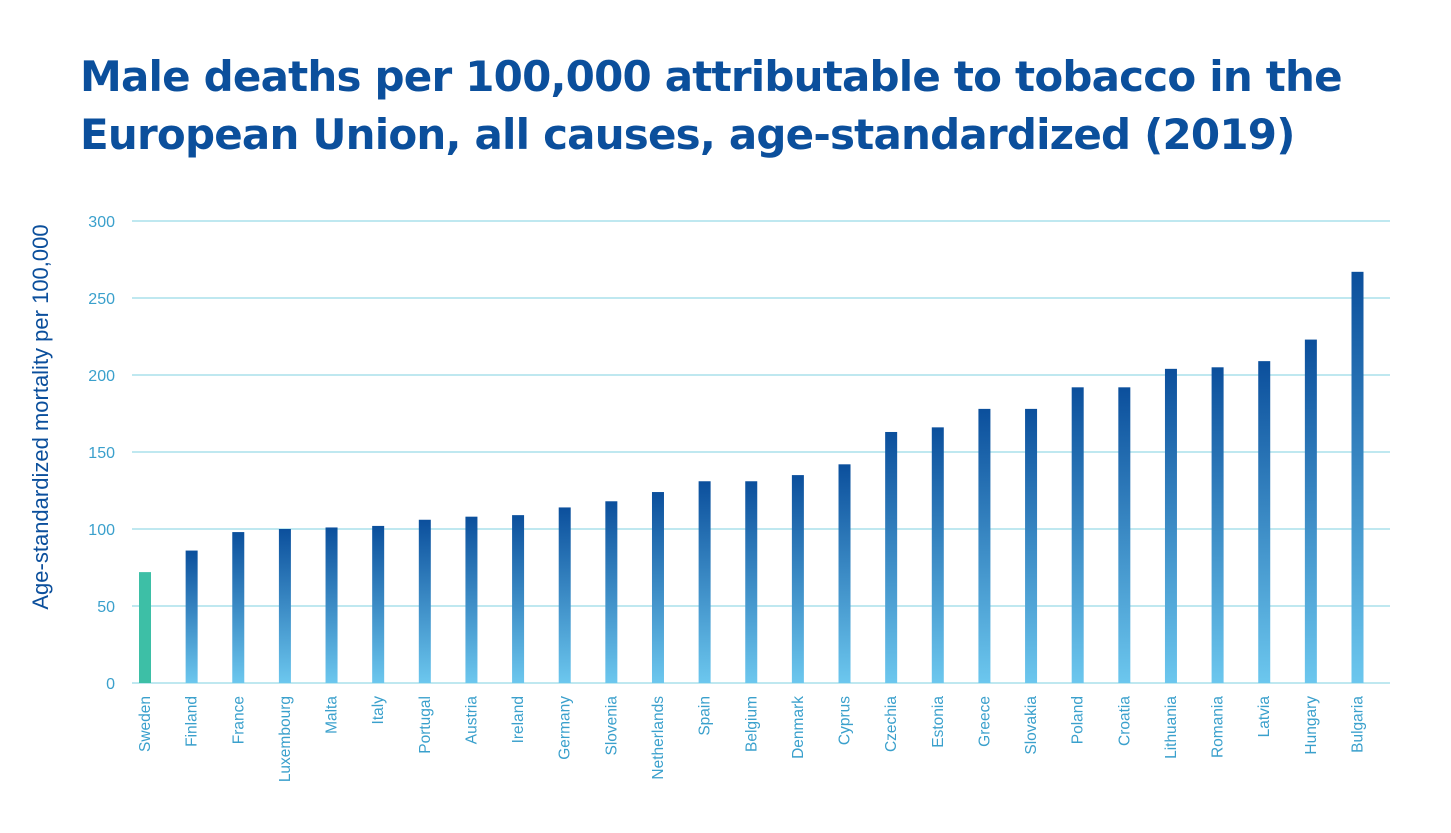 The width and height of the screenshot is (1451, 833). I want to click on x-tick-label-bulgaria: Bulgaria, so click(1358, 724).